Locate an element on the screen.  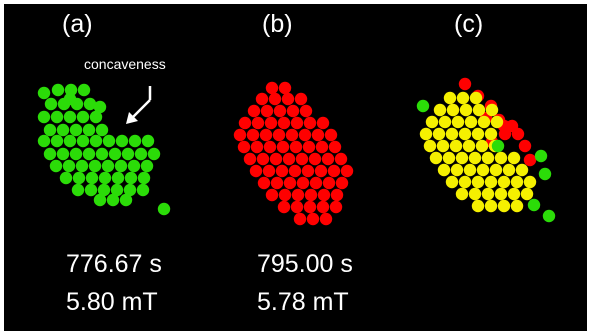
field-b: 5.78 mT is located at coordinates (303, 302).